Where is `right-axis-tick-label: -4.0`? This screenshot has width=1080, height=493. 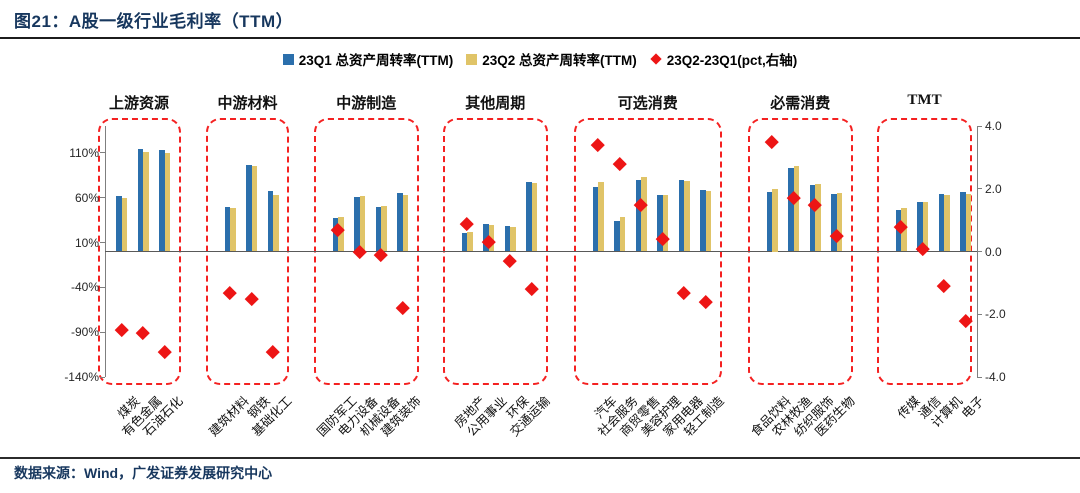 right-axis-tick-label: -4.0 is located at coordinates (995, 377).